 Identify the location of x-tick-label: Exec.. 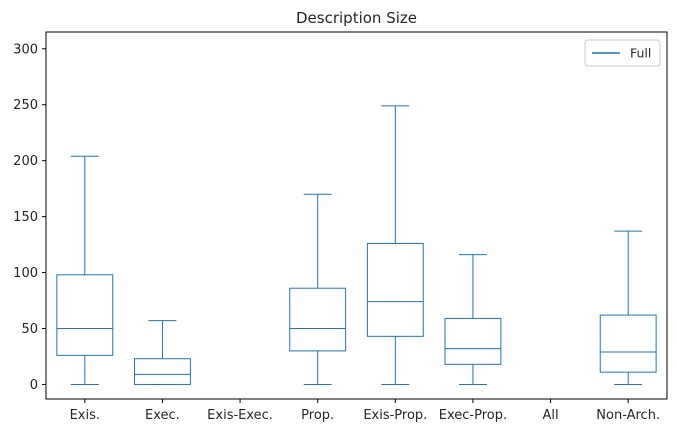
(162, 415).